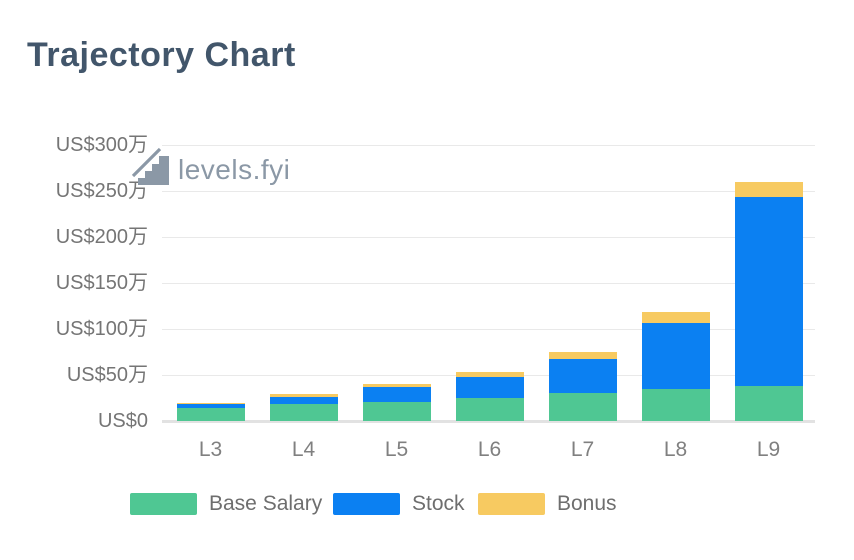 Image resolution: width=854 pixels, height=560 pixels. I want to click on bar-l5-base-salary, so click(396, 411).